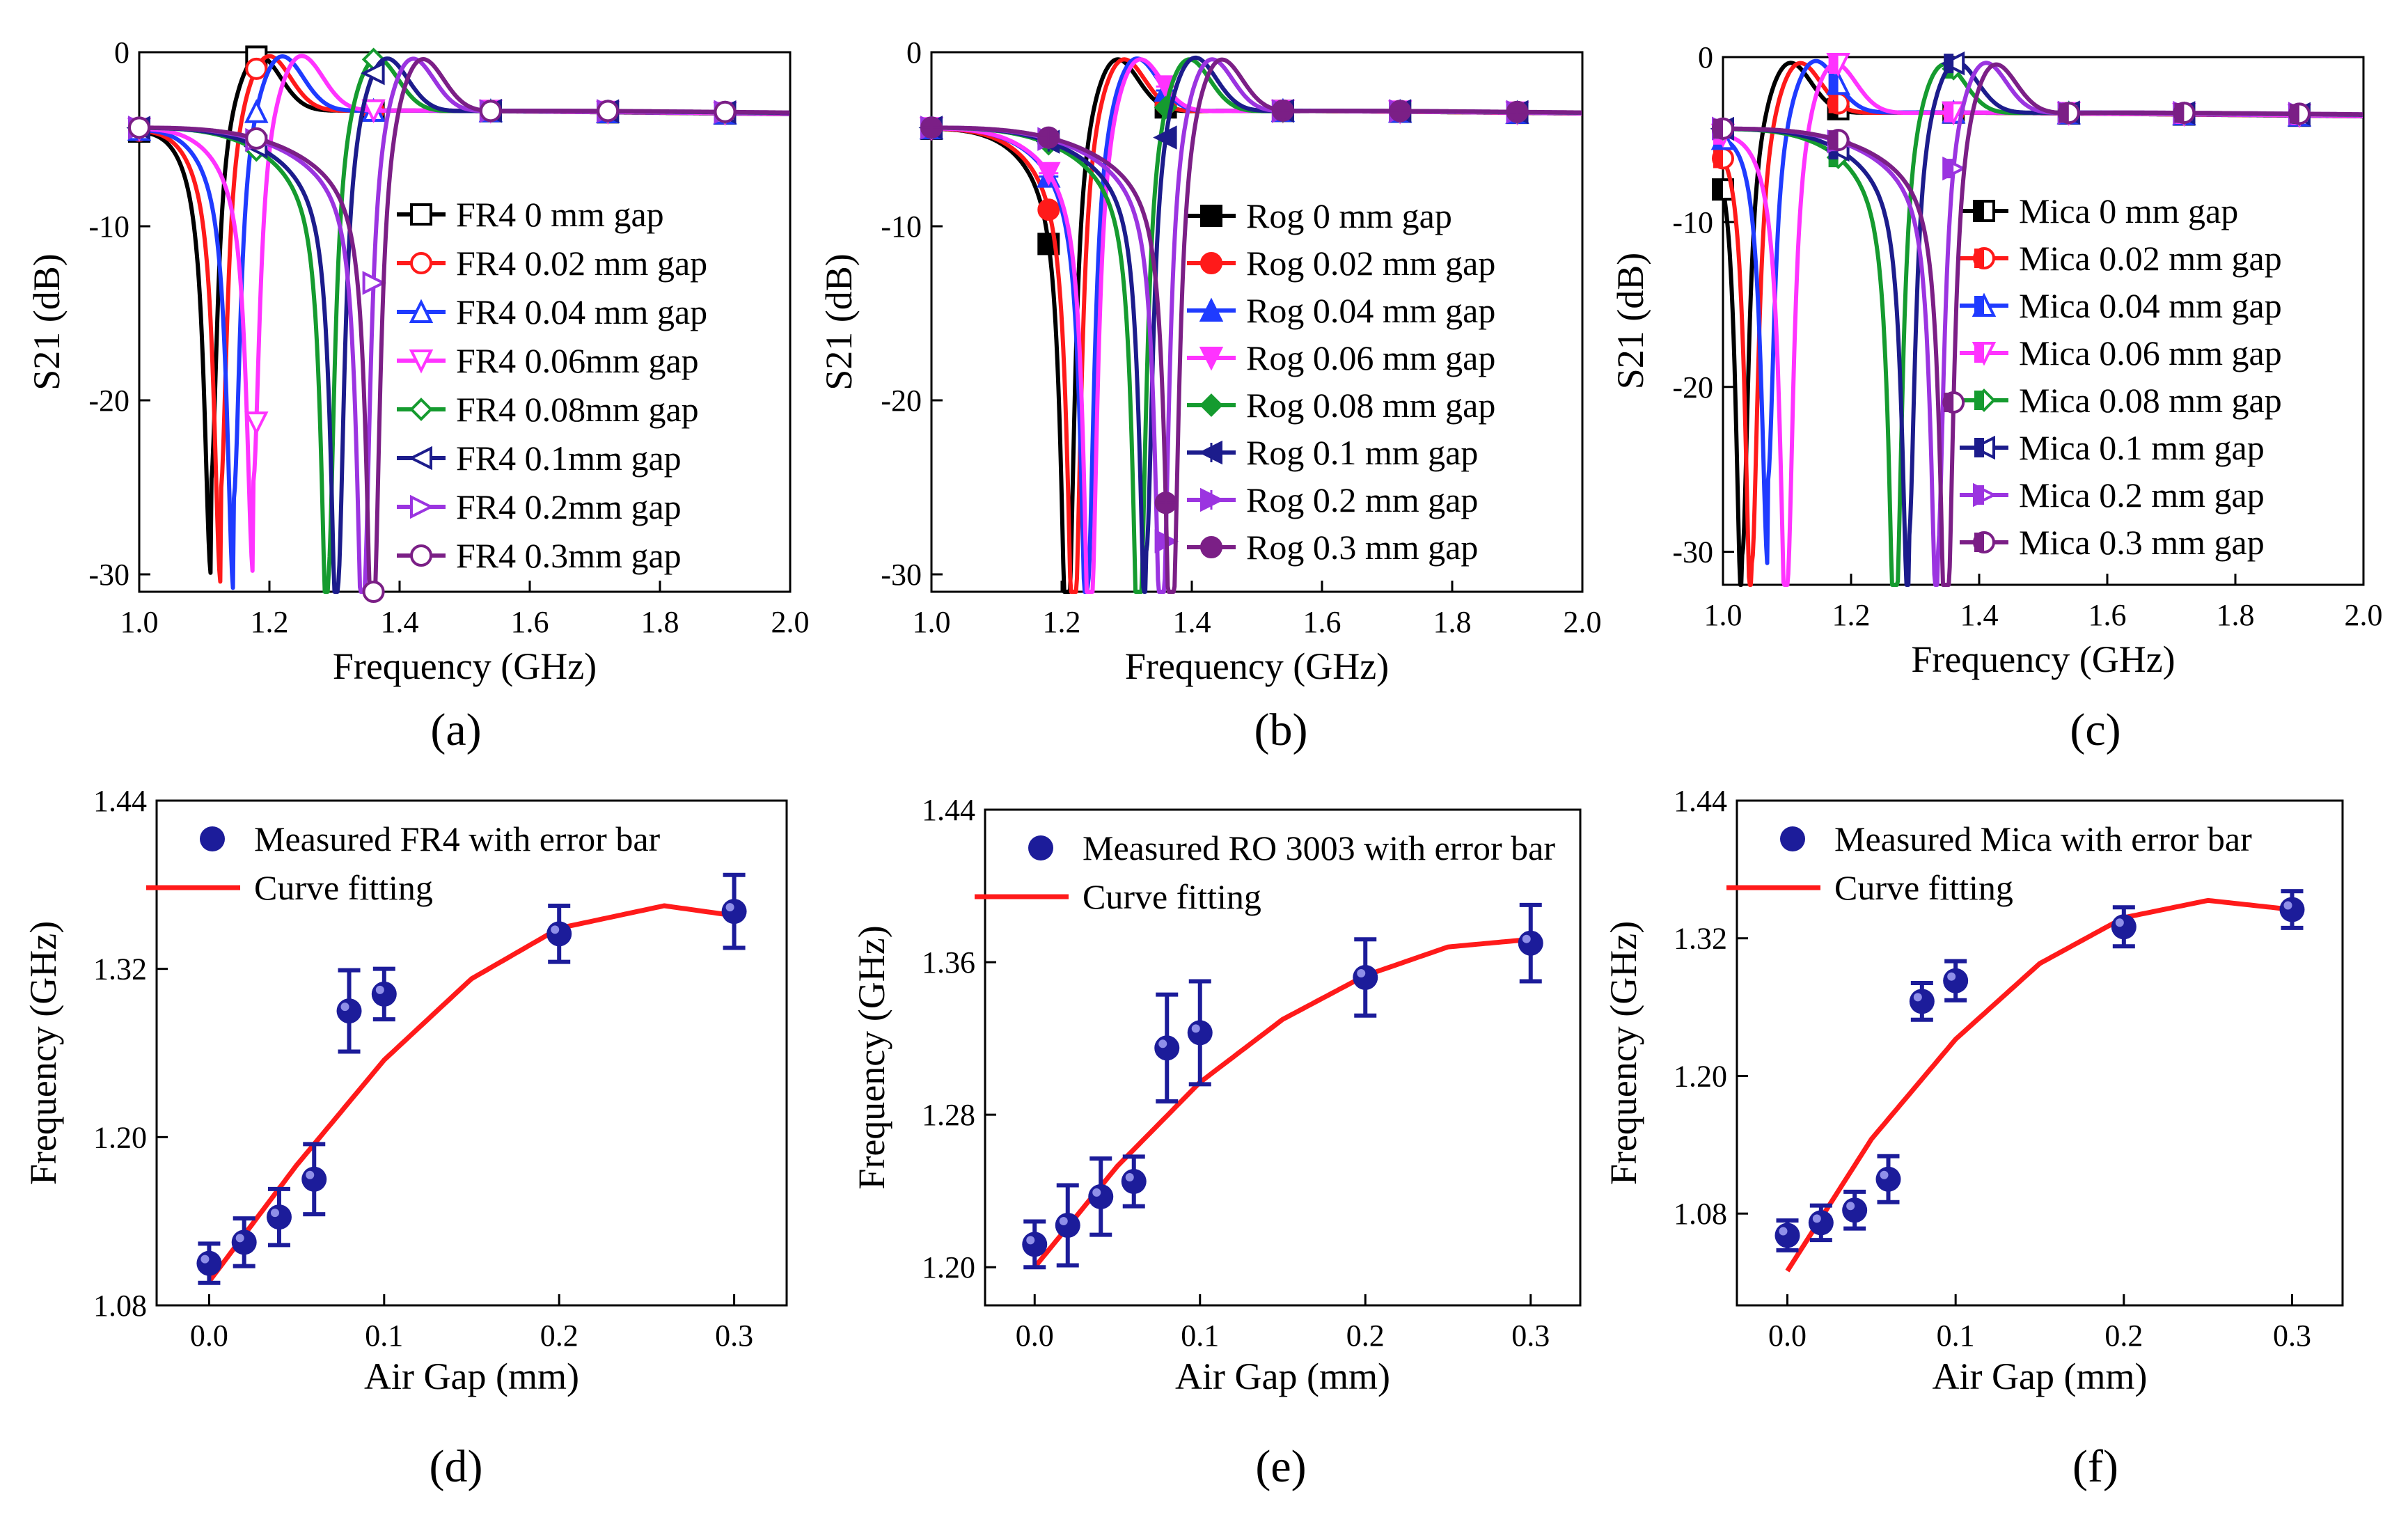  Describe the element at coordinates (790, 622) in the screenshot. I see `panel-a-x-tick-label: 2.0` at that location.